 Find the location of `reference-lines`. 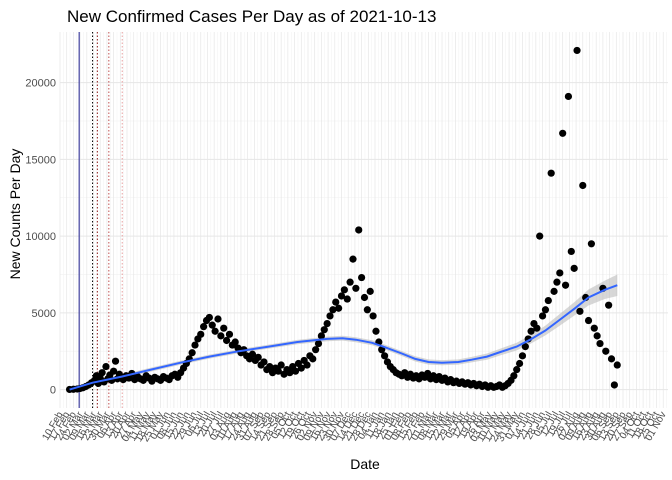

reference-lines is located at coordinates (100, 220).